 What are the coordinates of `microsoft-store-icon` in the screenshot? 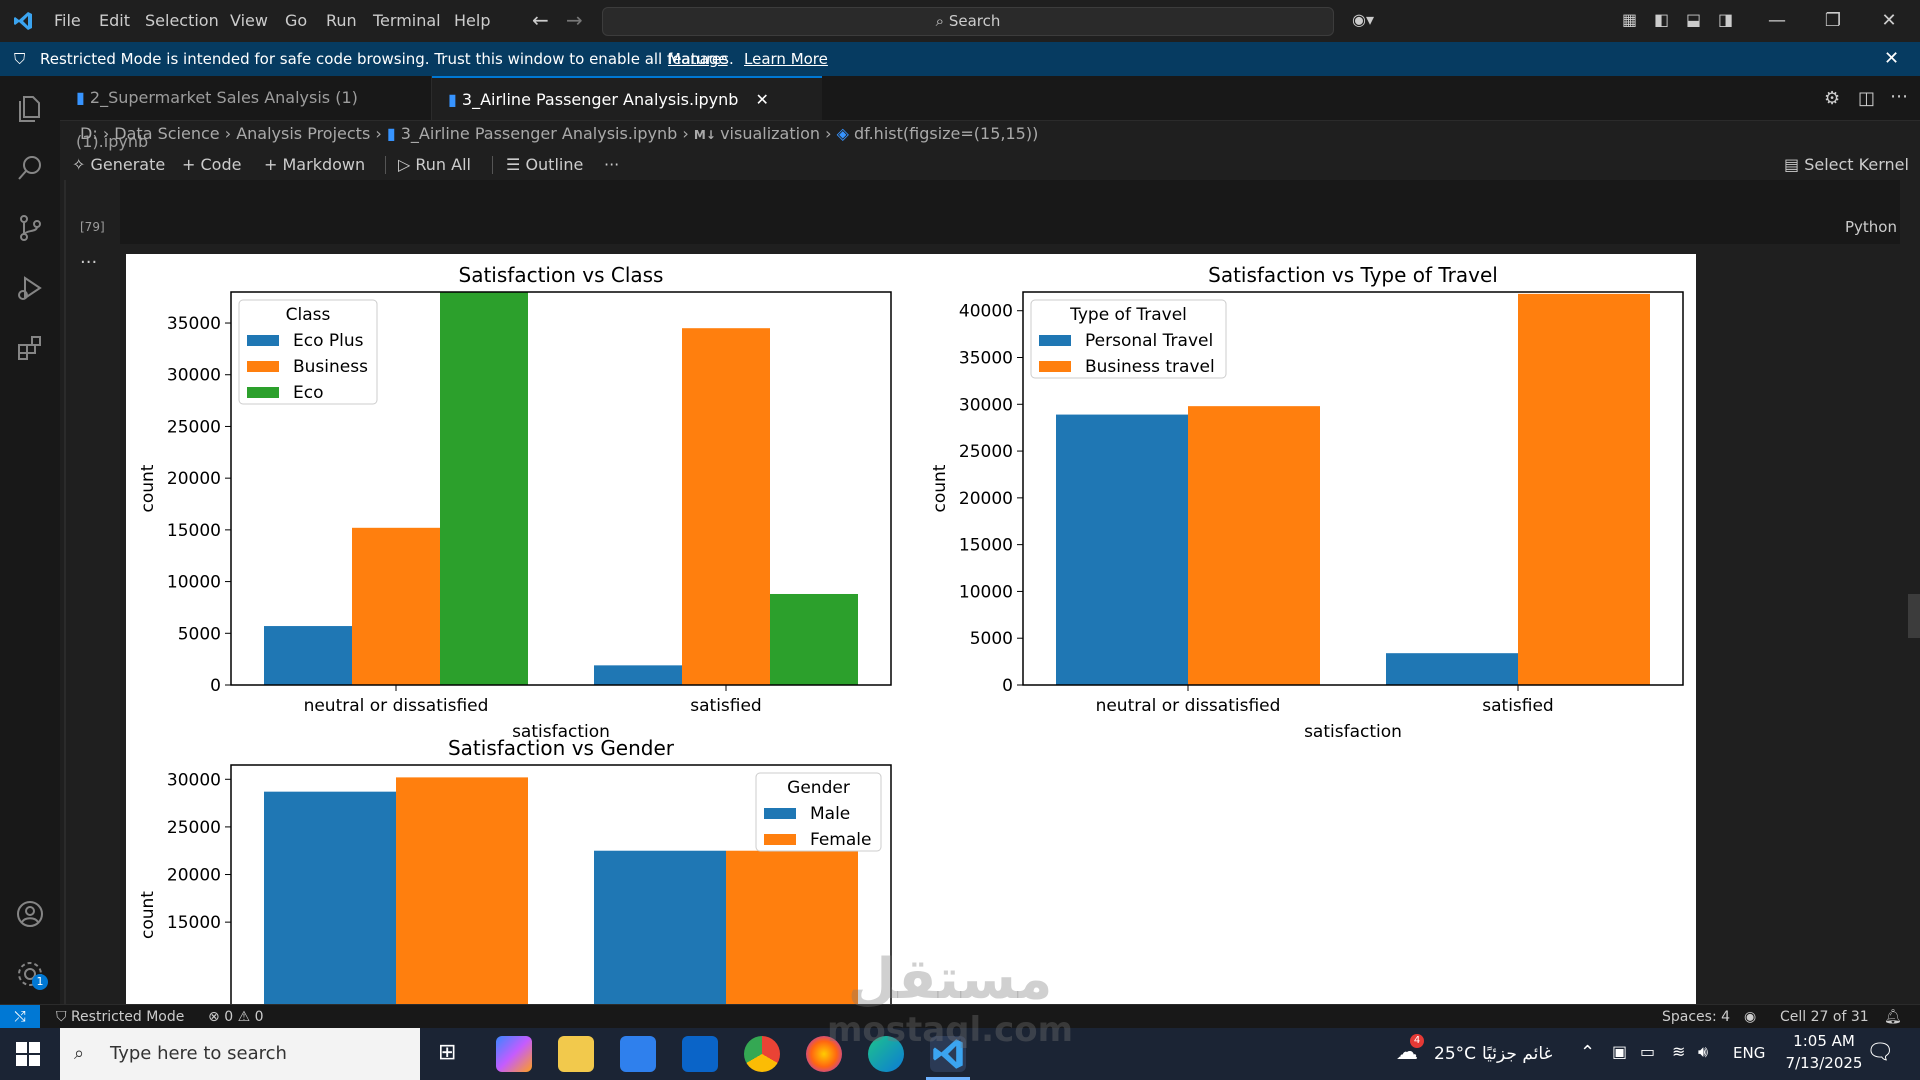 It's located at (638, 1054).